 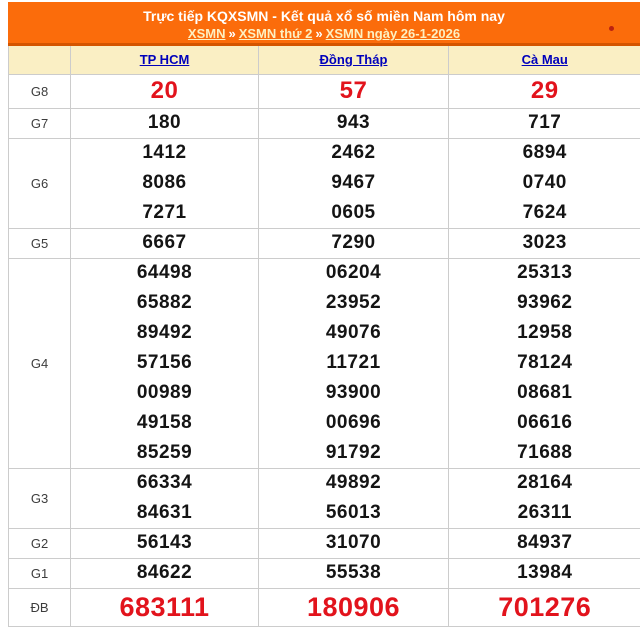 I want to click on prize-row-G4: 85259 91792 71688, so click(x=324, y=453).